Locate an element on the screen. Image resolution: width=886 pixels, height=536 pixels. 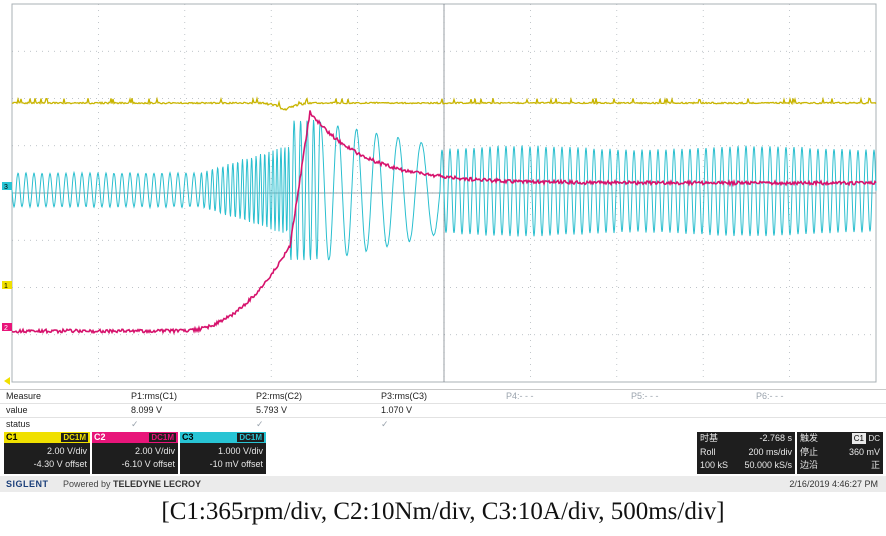
svg-text: 2 is located at coordinates (6, 328).